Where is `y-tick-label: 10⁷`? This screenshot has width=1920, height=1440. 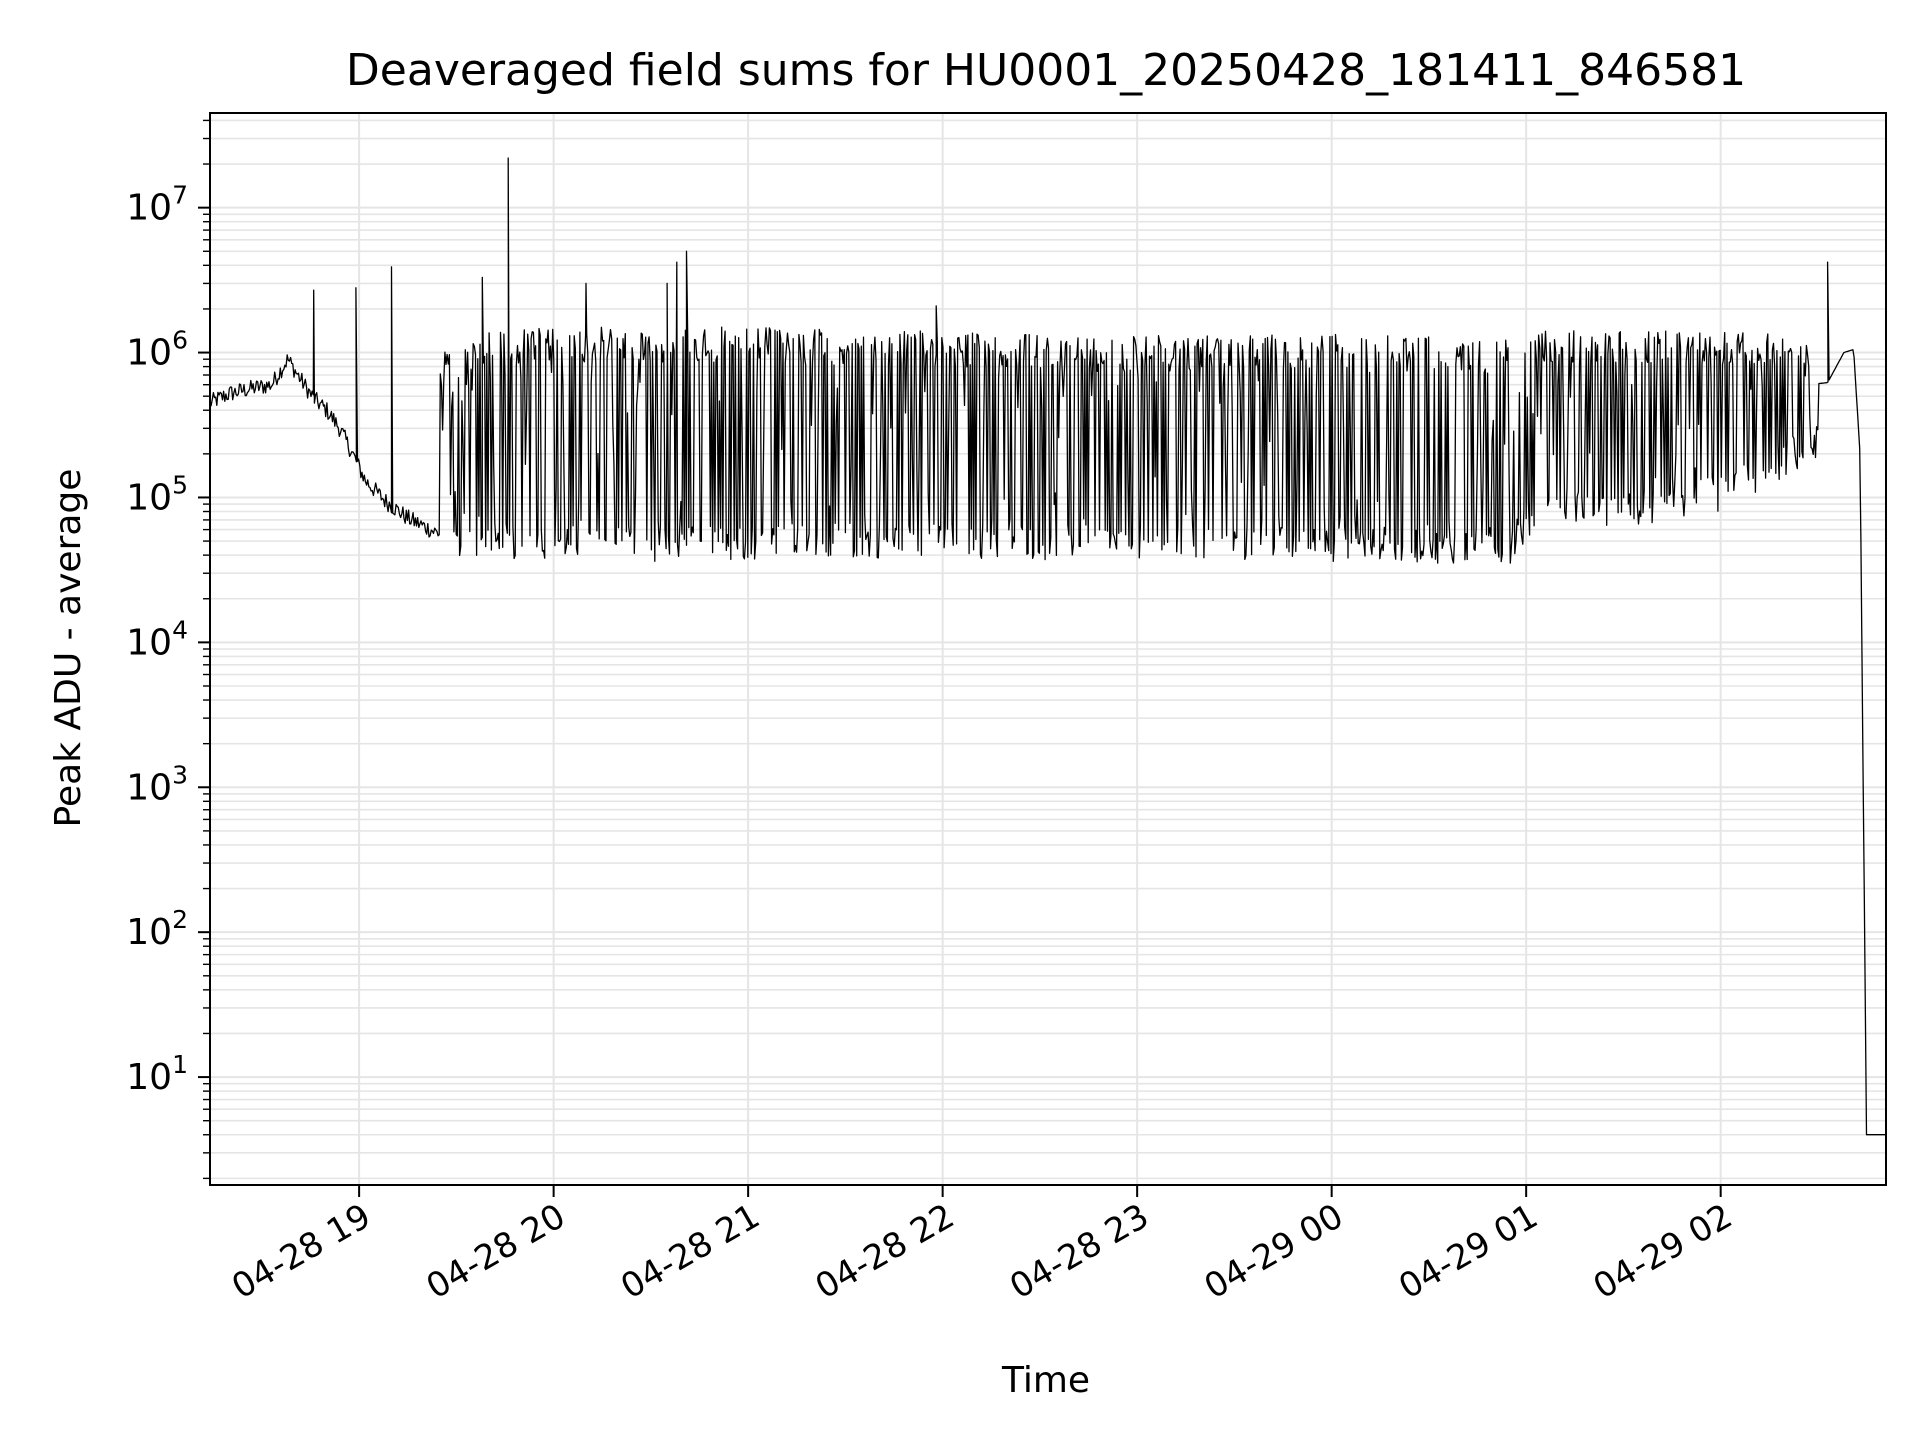 y-tick-label: 10⁷ is located at coordinates (157, 205).